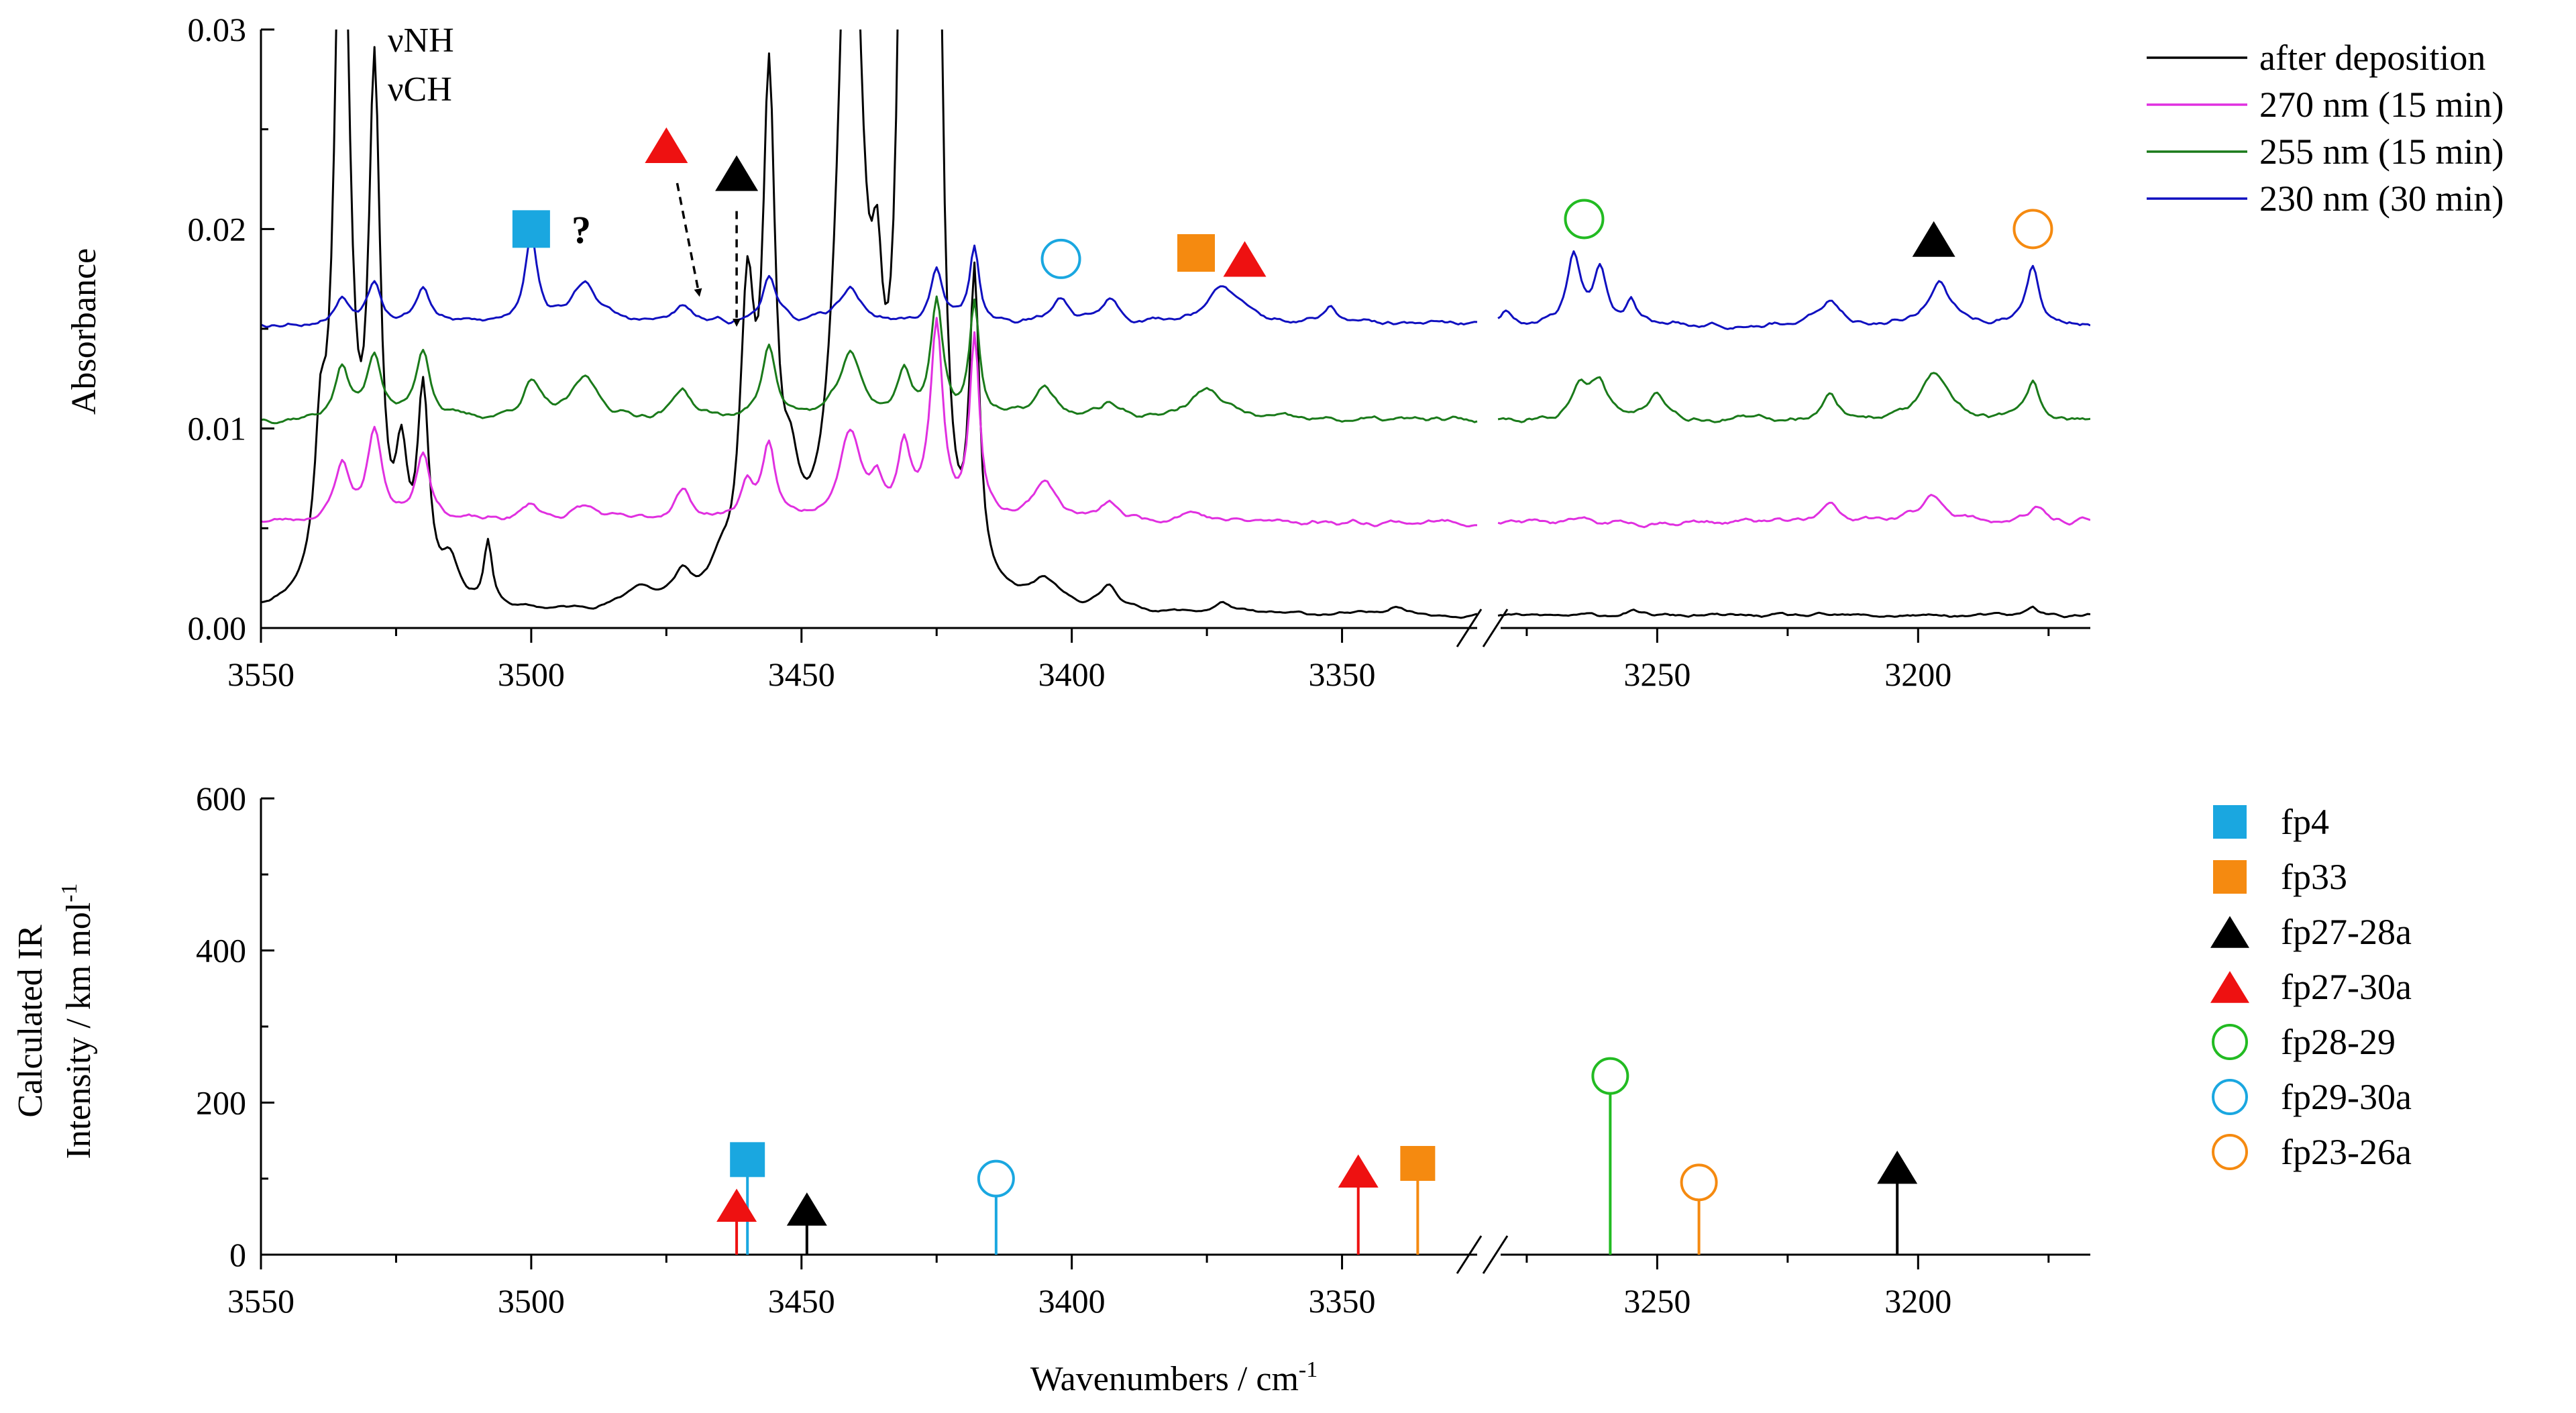 The height and width of the screenshot is (1413, 2576). Describe the element at coordinates (217, 229) in the screenshot. I see `top-y-tick-label: 0.02` at that location.